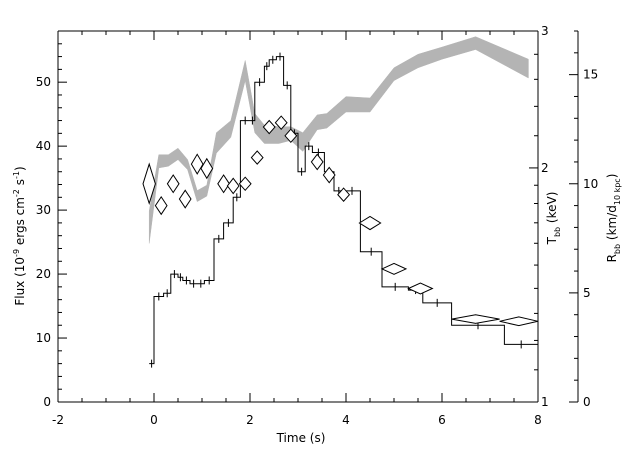 Image resolution: width=640 pixels, height=457 pixels. What do you see at coordinates (590, 184) in the screenshot?
I see `radius-tick-label: 10` at bounding box center [590, 184].